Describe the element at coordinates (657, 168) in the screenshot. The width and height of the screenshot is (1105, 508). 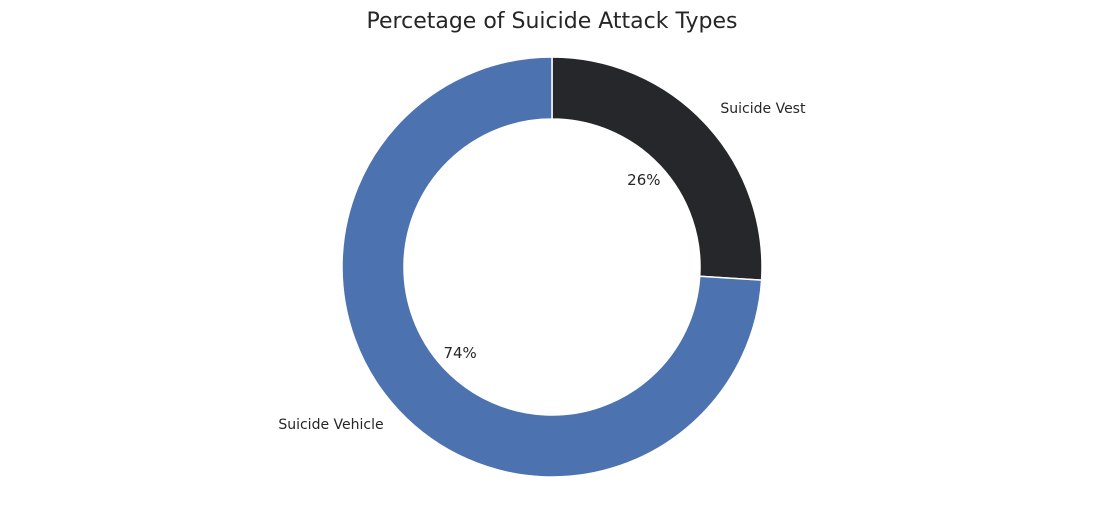
I see `slice-suicide-vest` at that location.